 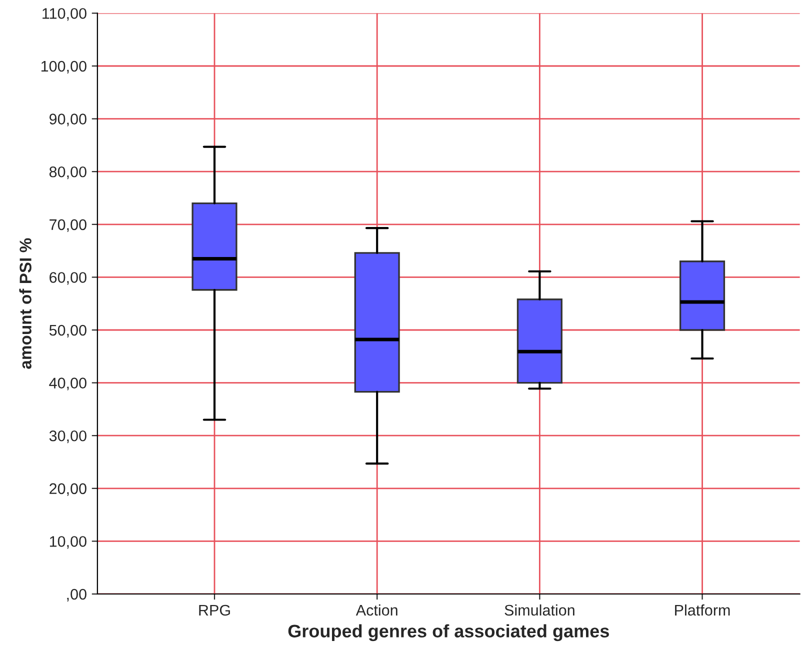 What do you see at coordinates (76, 595) in the screenshot?
I see `y-tick-label: ,00` at bounding box center [76, 595].